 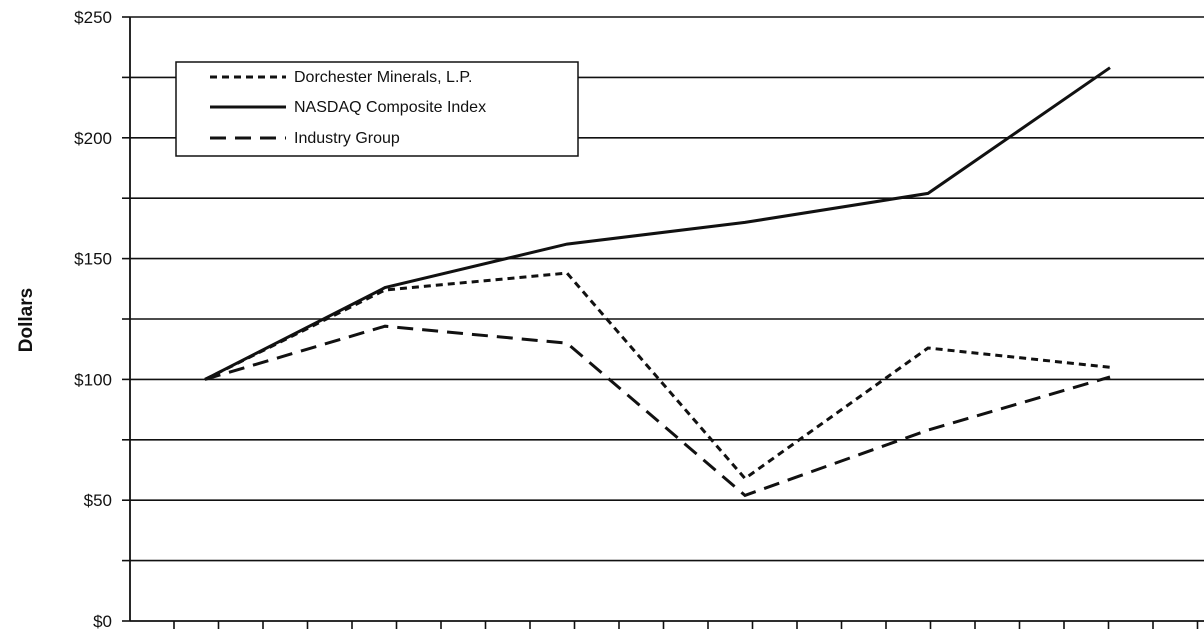 I want to click on legend-label-nasdaq: NASDAQ Composite Index, so click(x=390, y=107).